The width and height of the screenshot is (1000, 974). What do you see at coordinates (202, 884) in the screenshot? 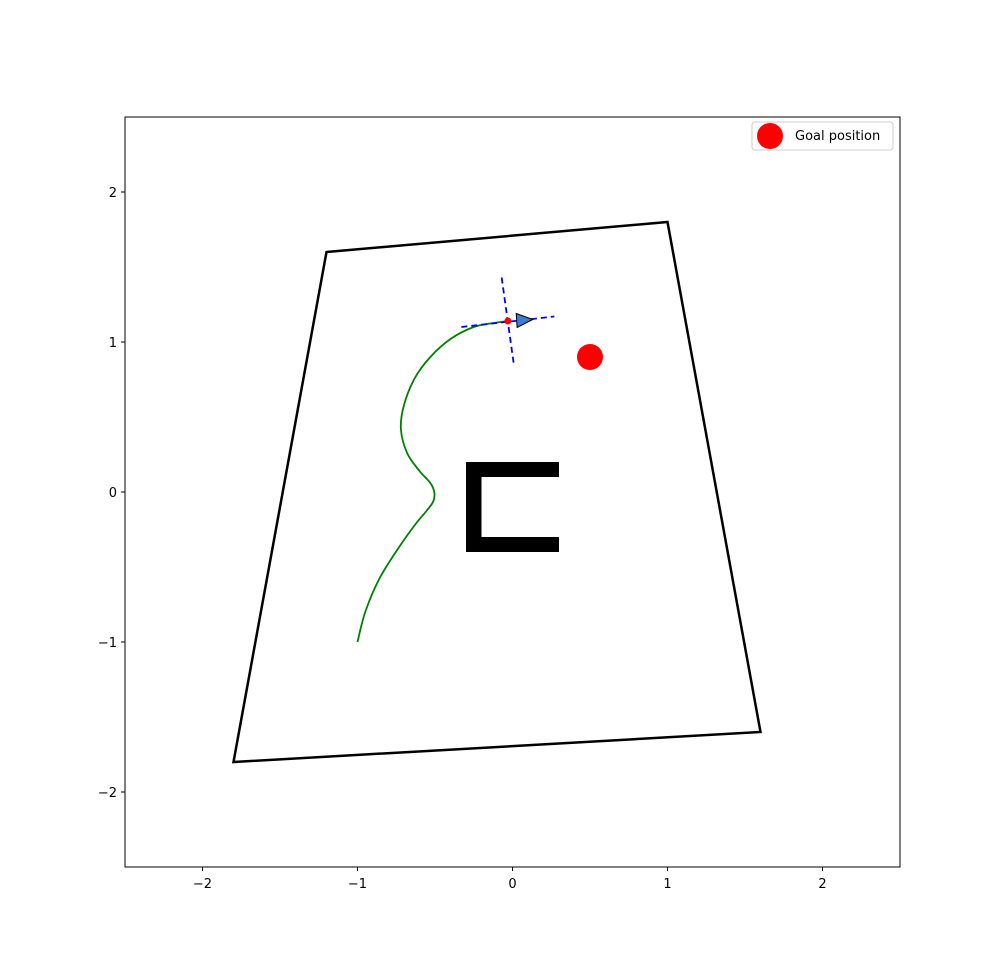
I see `x-tick-label: −2` at bounding box center [202, 884].